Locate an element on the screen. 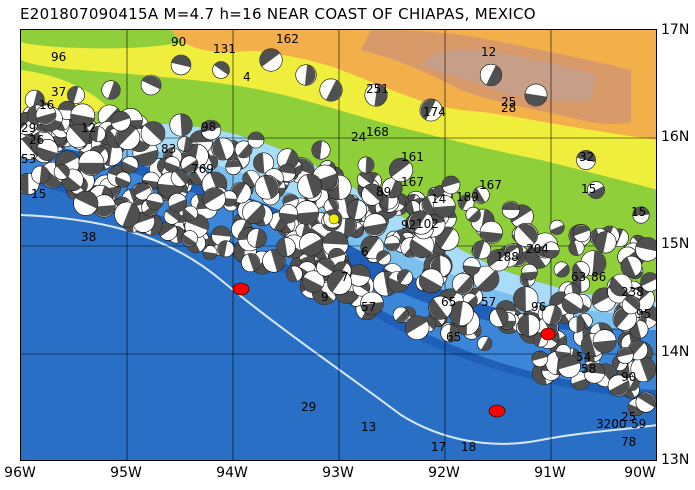 This screenshot has height=490, width=695. event-label: 54 is located at coordinates (583, 357).